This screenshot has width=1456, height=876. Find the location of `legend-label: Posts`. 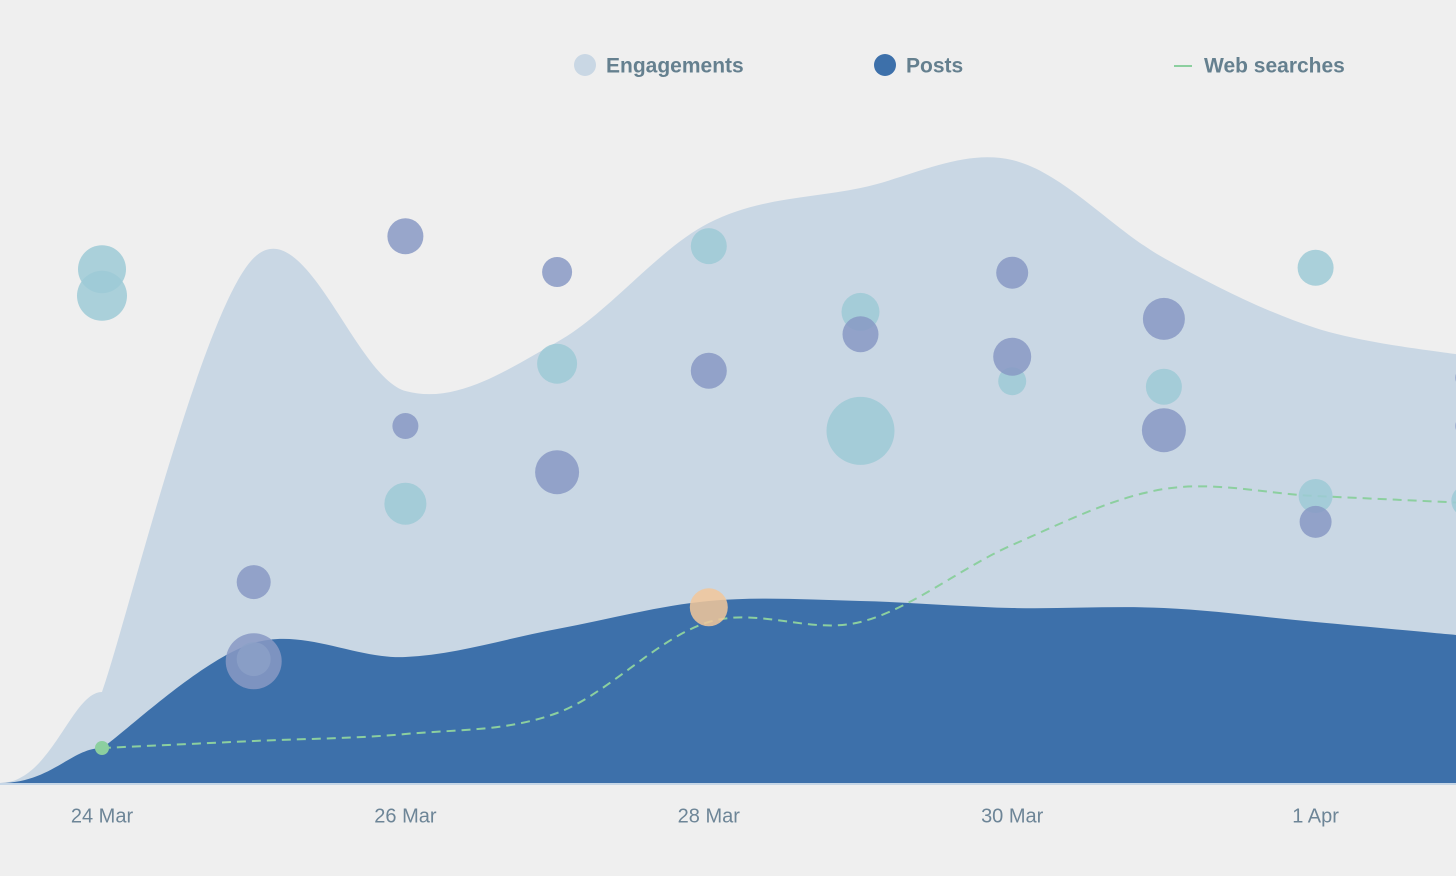

legend-label: Posts is located at coordinates (934, 66).